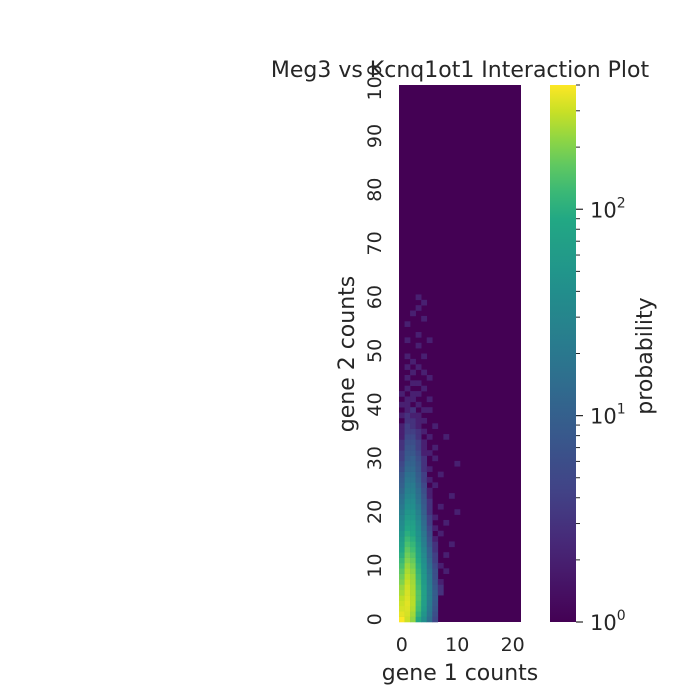 Image resolution: width=700 pixels, height=700 pixels. I want to click on x-axis: 0 10 20, so click(460, 645).